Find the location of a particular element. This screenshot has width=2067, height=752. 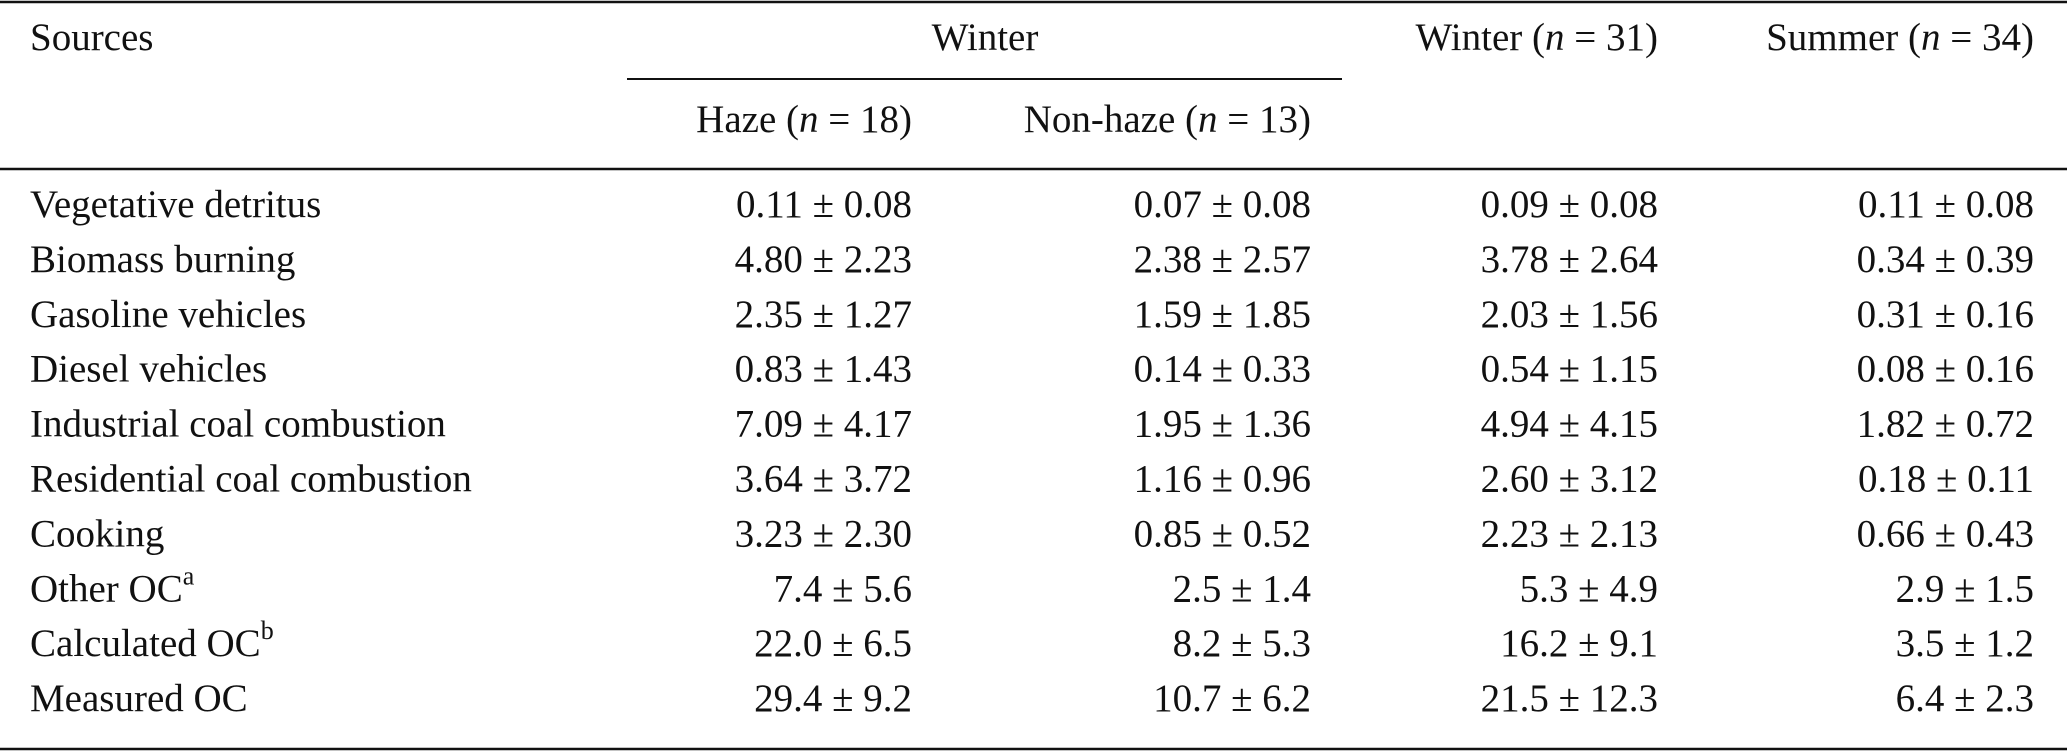

source-name: Gasoline vehicles is located at coordinates (168, 314).